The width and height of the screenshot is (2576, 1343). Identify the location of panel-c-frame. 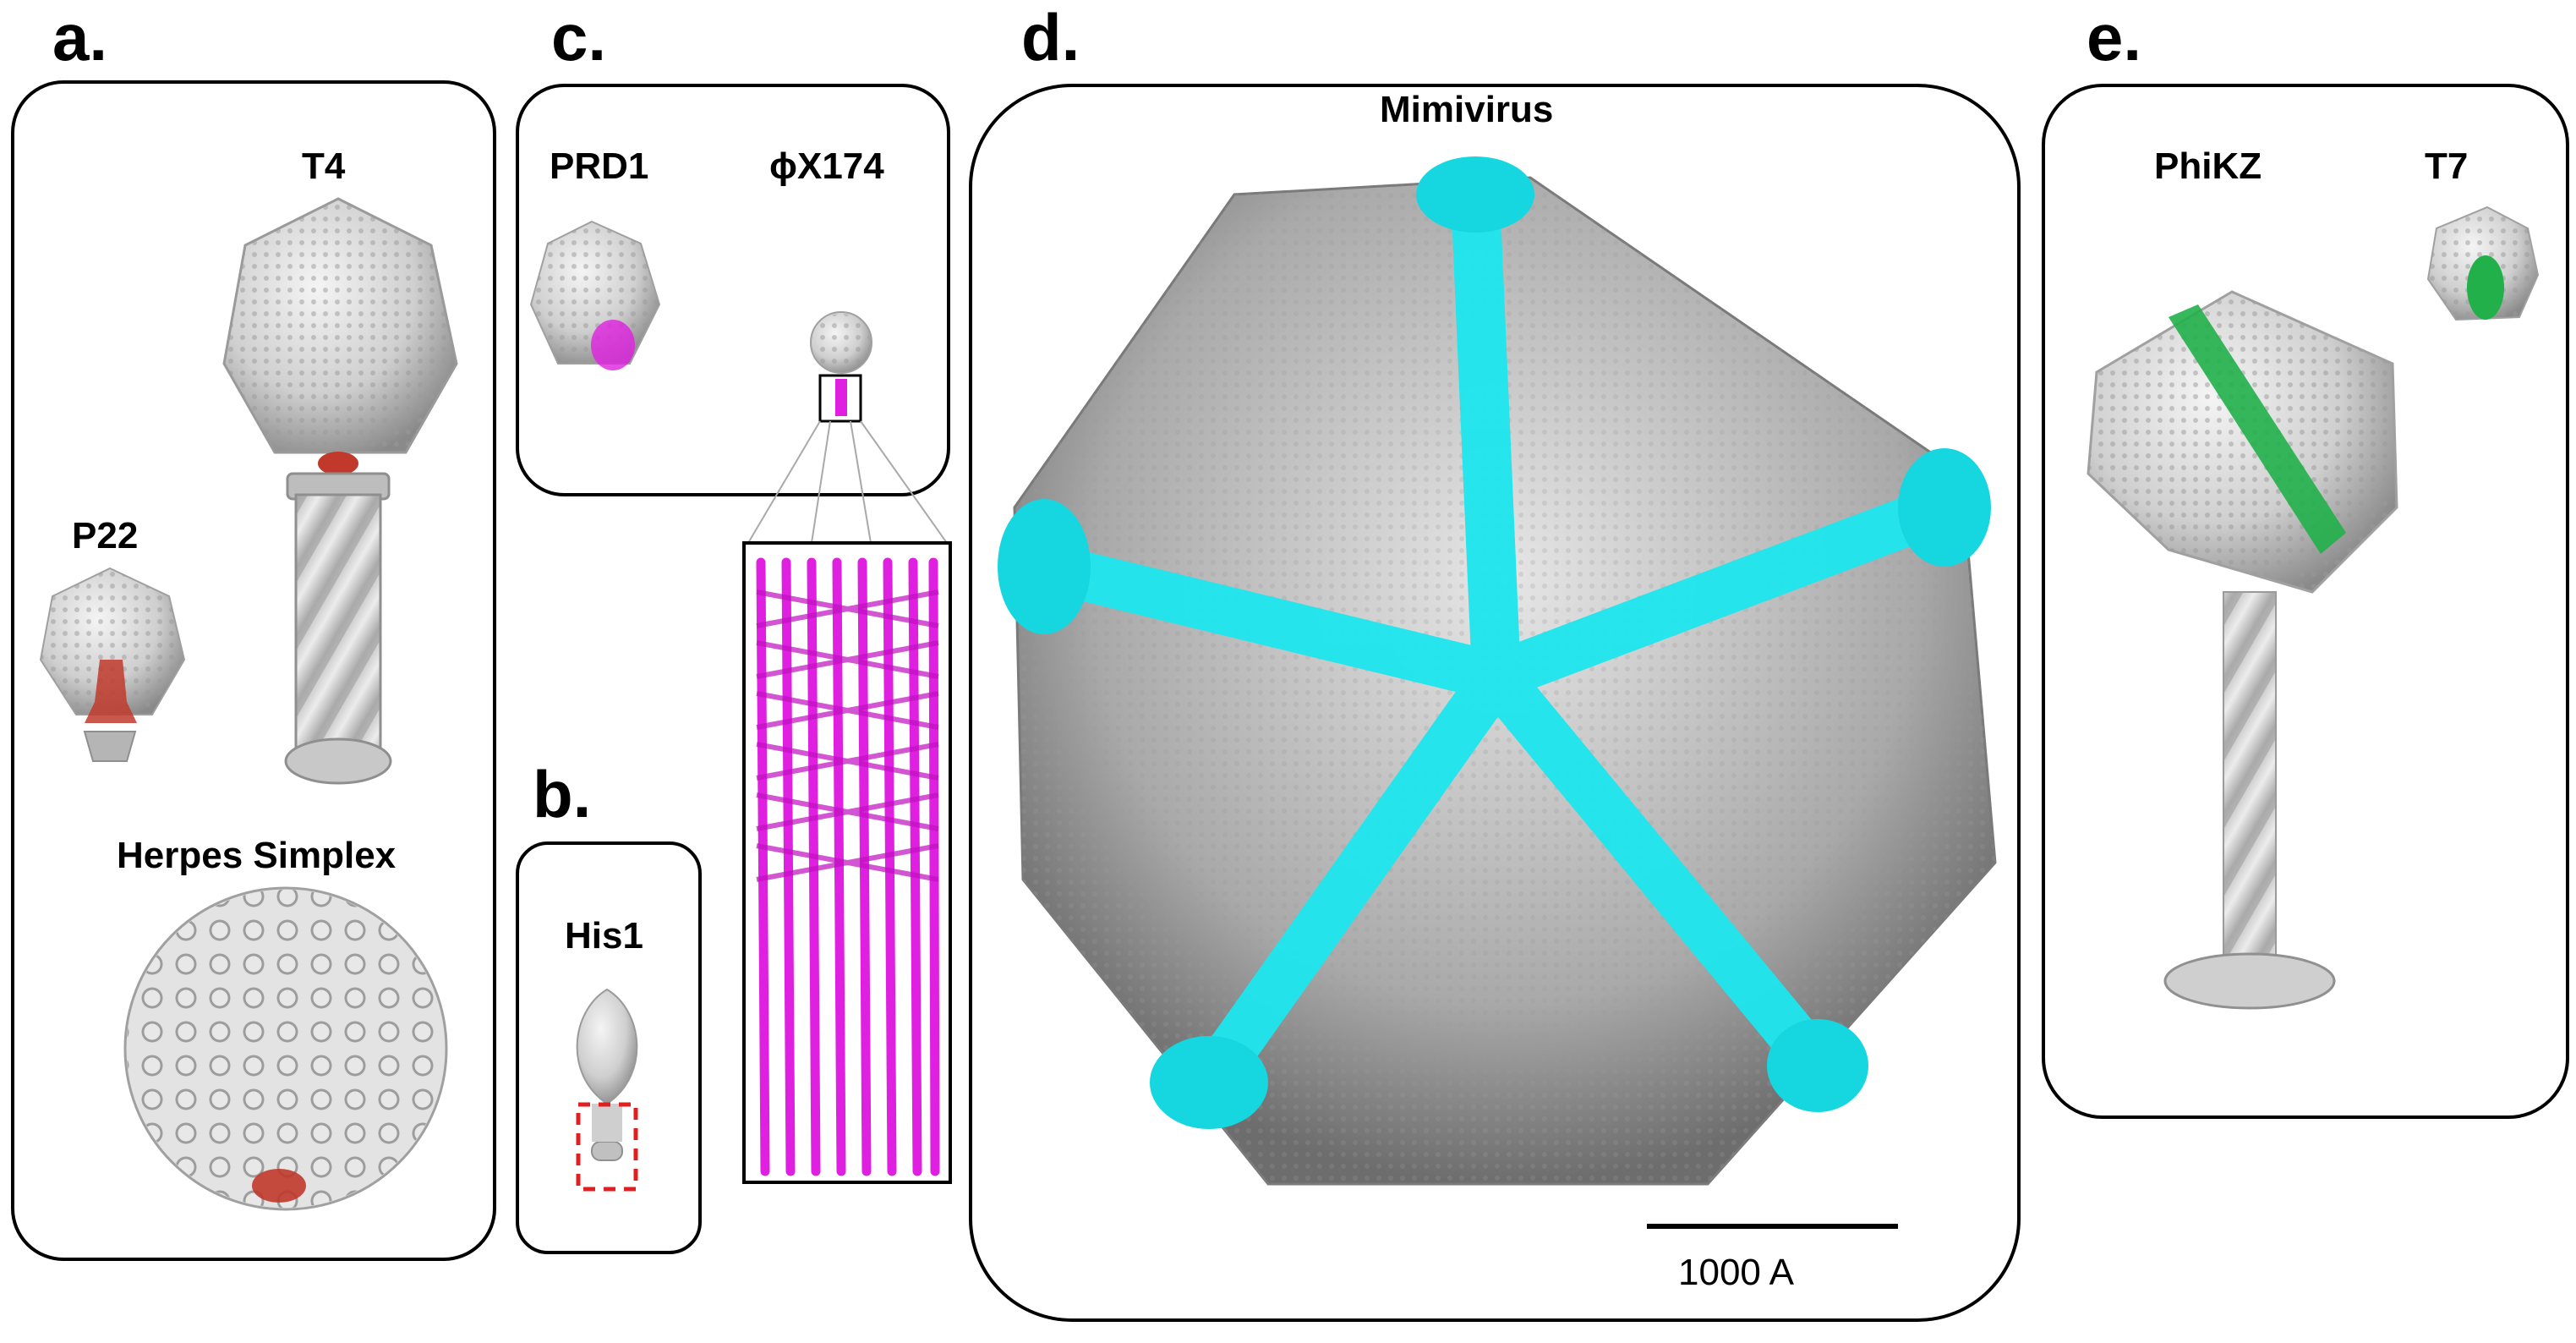
(733, 290).